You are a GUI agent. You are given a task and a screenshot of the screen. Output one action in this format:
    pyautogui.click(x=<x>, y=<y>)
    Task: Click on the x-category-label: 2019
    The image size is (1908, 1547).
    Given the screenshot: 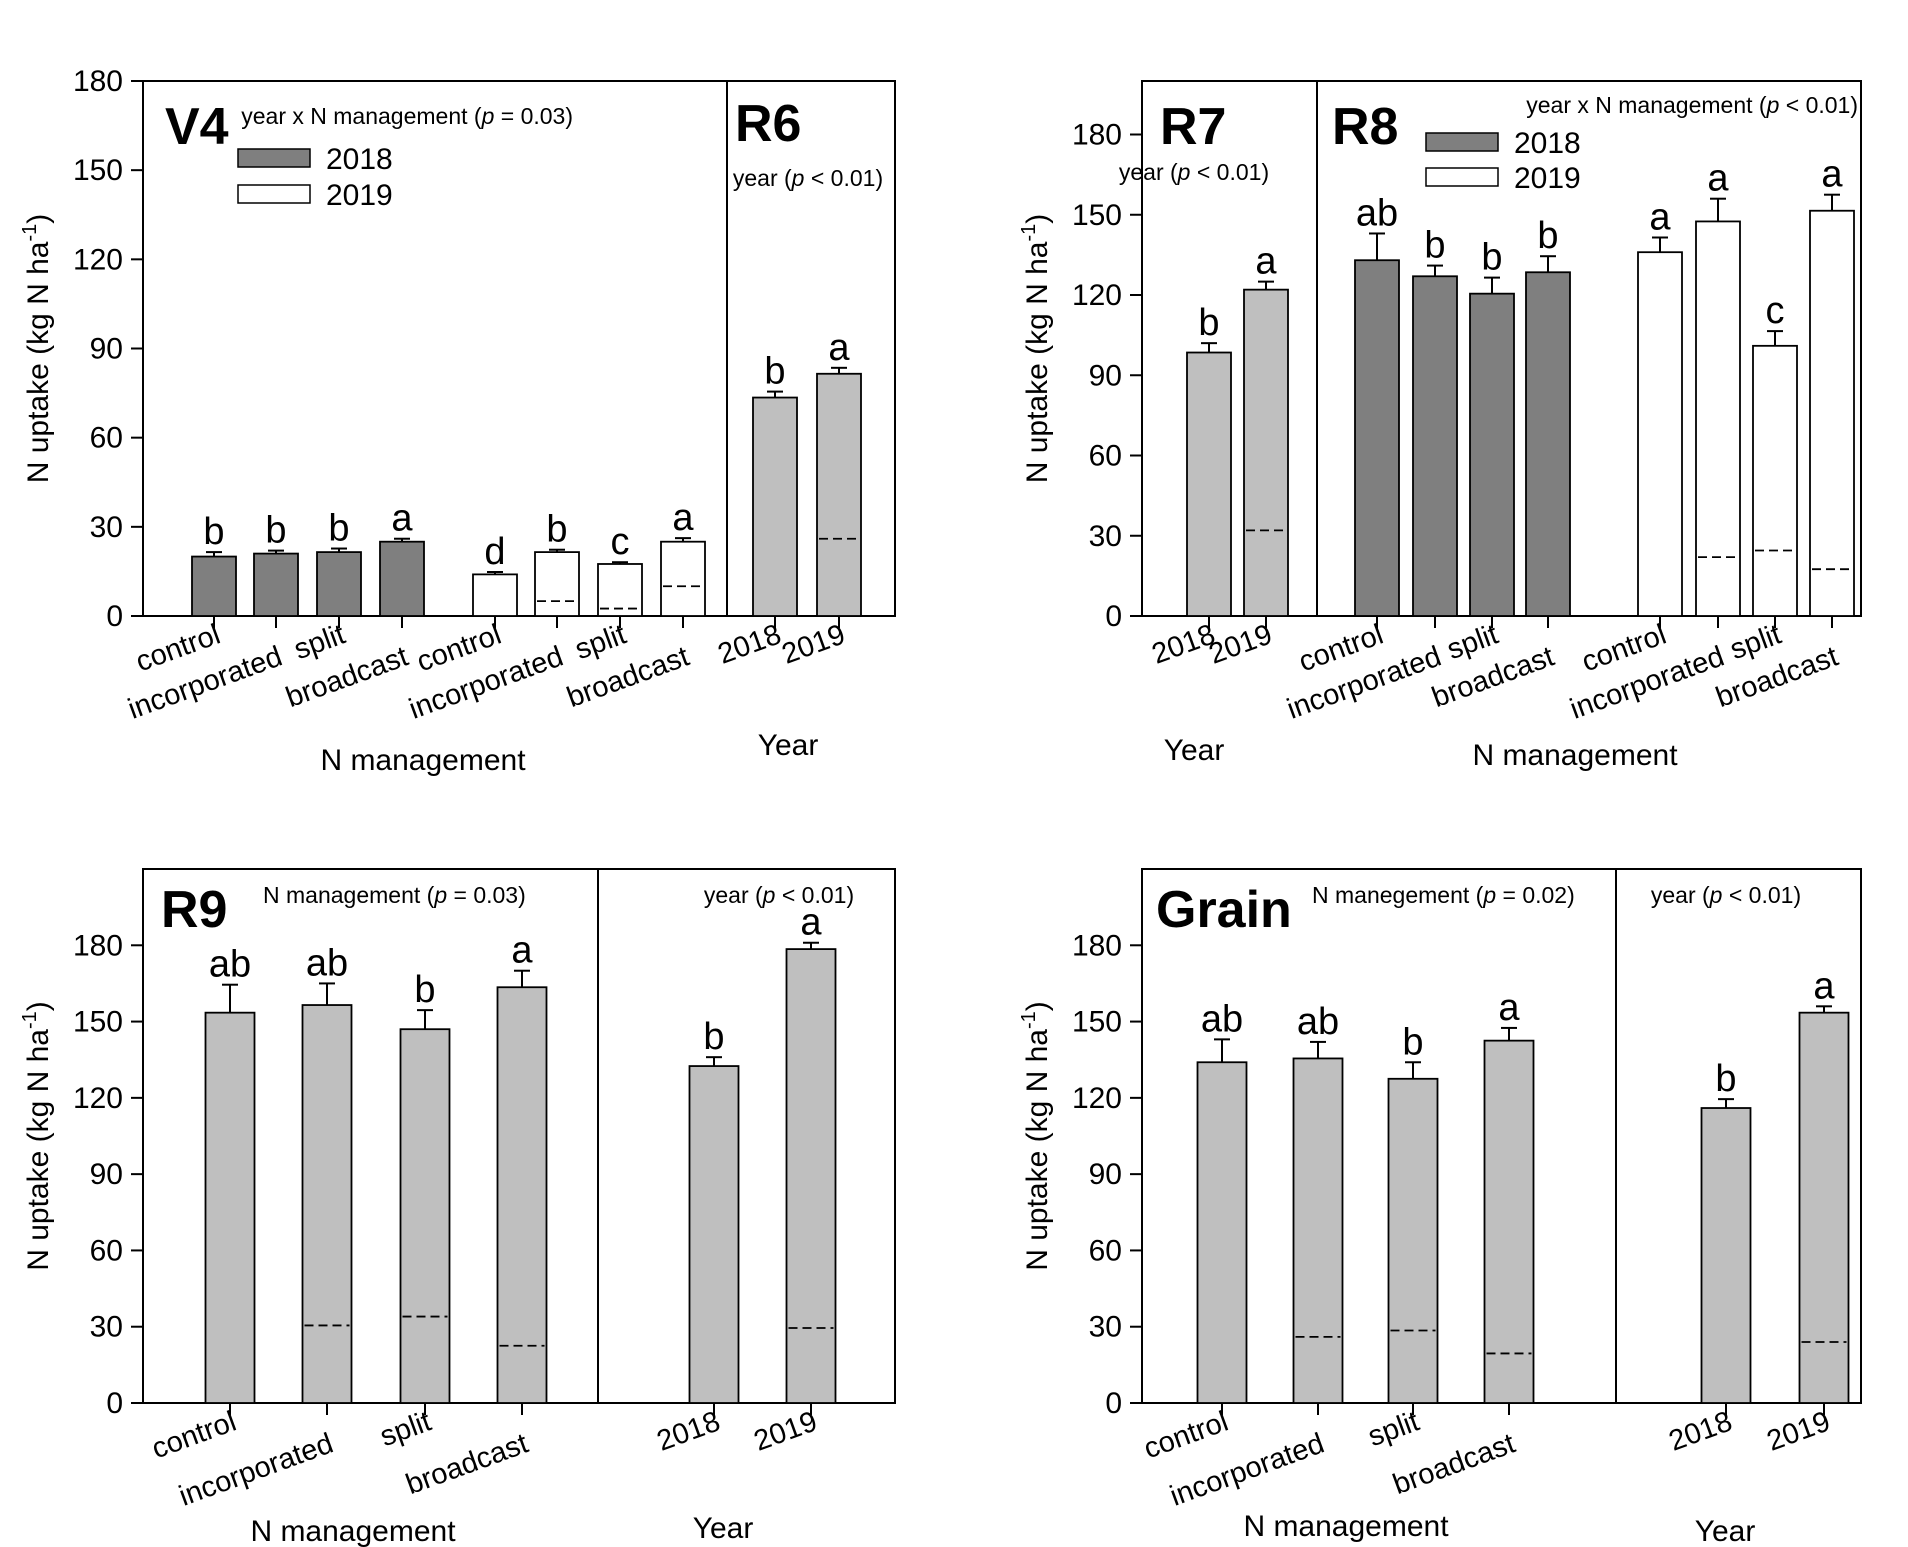 What is the action you would take?
    pyautogui.click(x=814, y=645)
    